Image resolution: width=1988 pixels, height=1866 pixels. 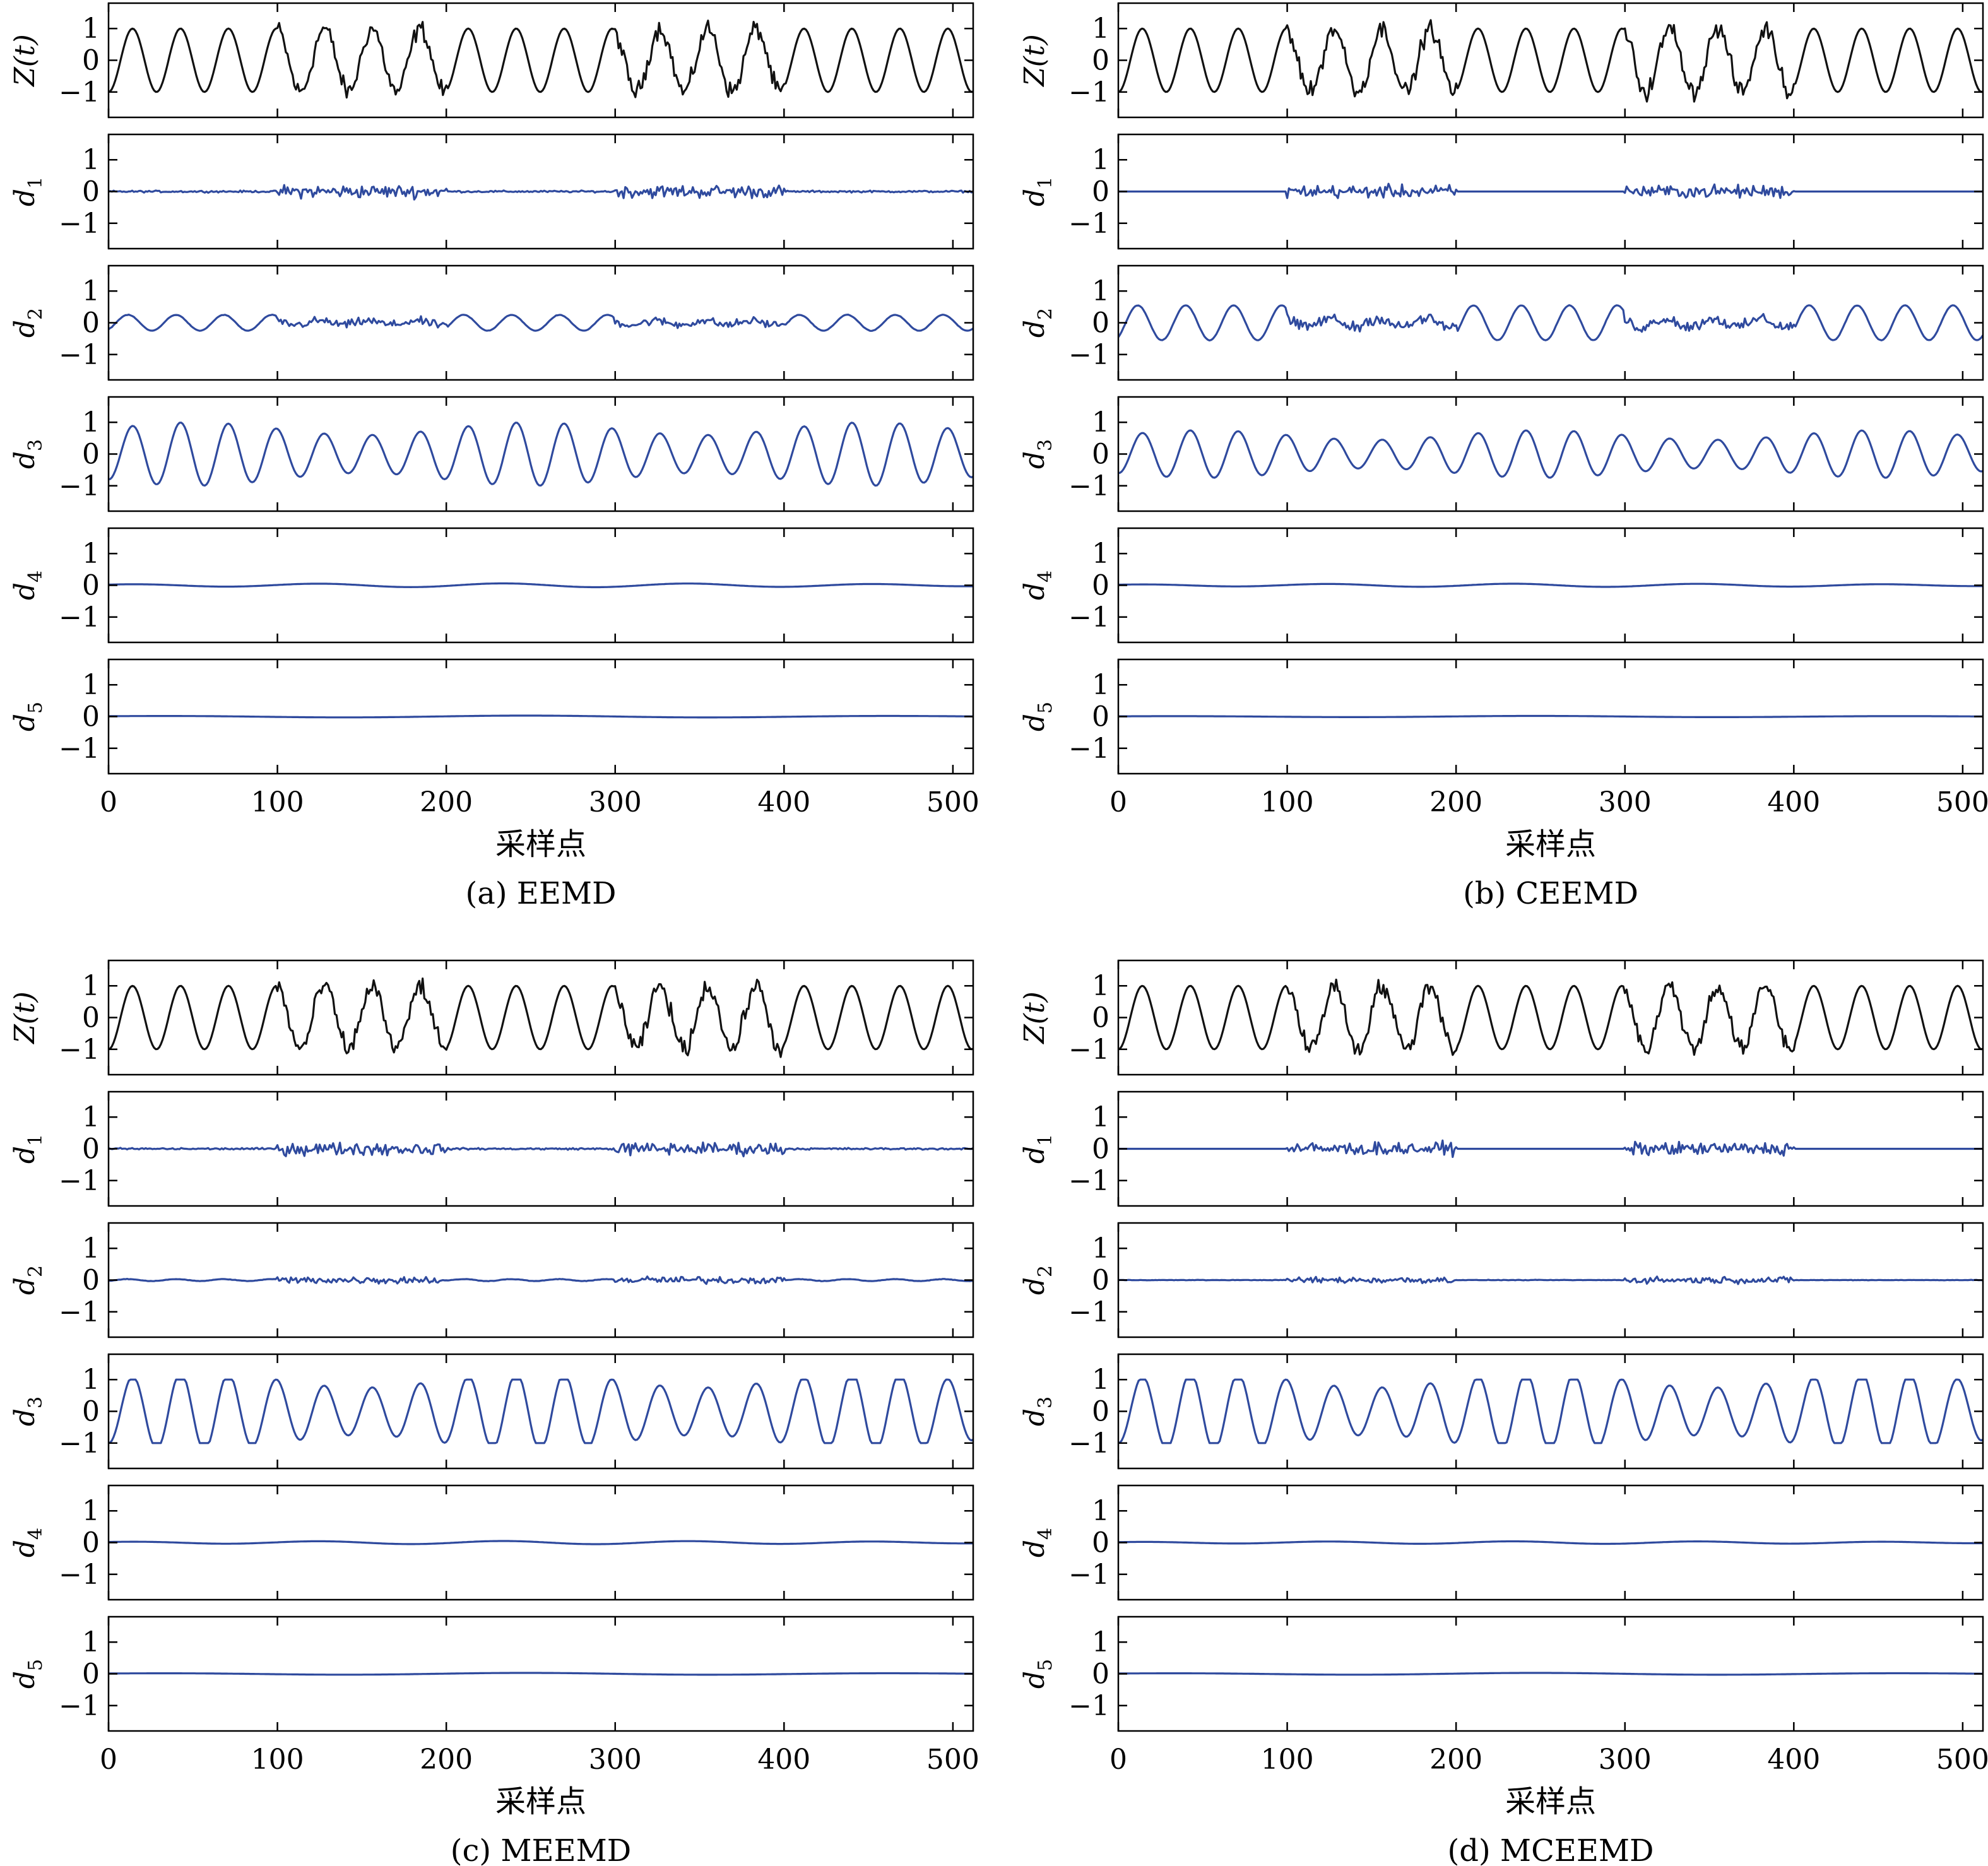 What do you see at coordinates (491, 1673) in the screenshot?
I see `panel-d5: −101 d5` at bounding box center [491, 1673].